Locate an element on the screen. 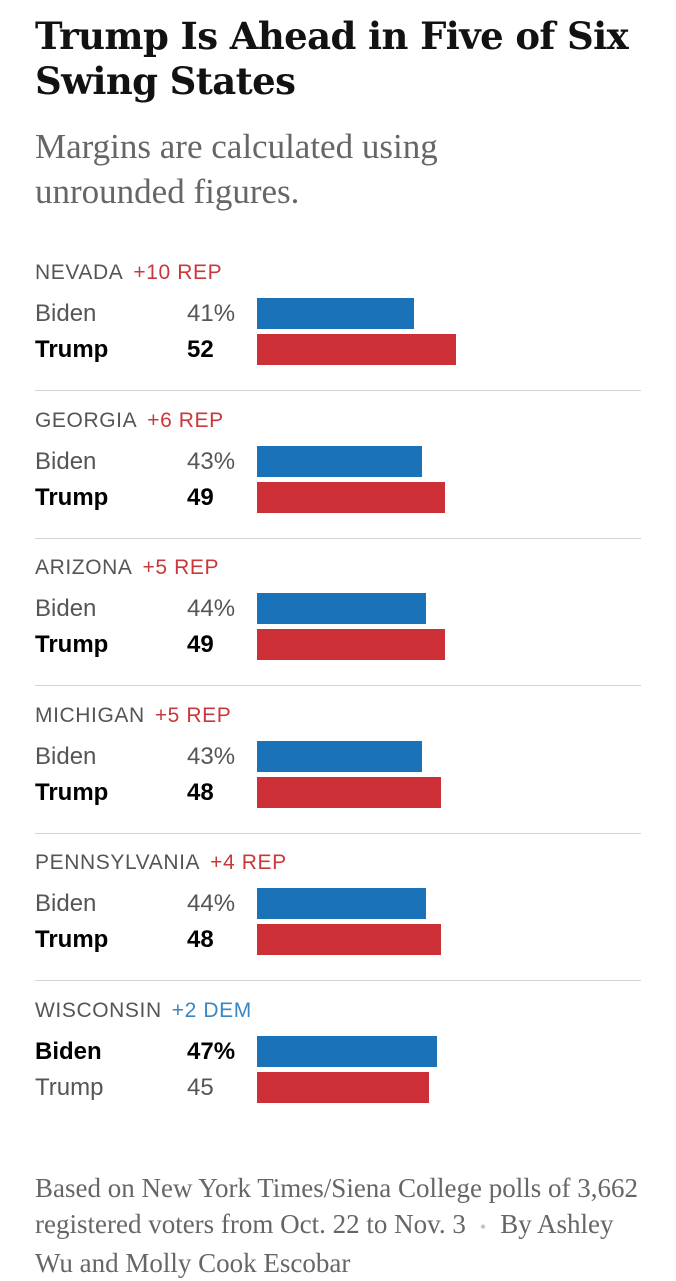 This screenshot has height=1281, width=676. state-header: GEORGIA +6 REP is located at coordinates (129, 421).